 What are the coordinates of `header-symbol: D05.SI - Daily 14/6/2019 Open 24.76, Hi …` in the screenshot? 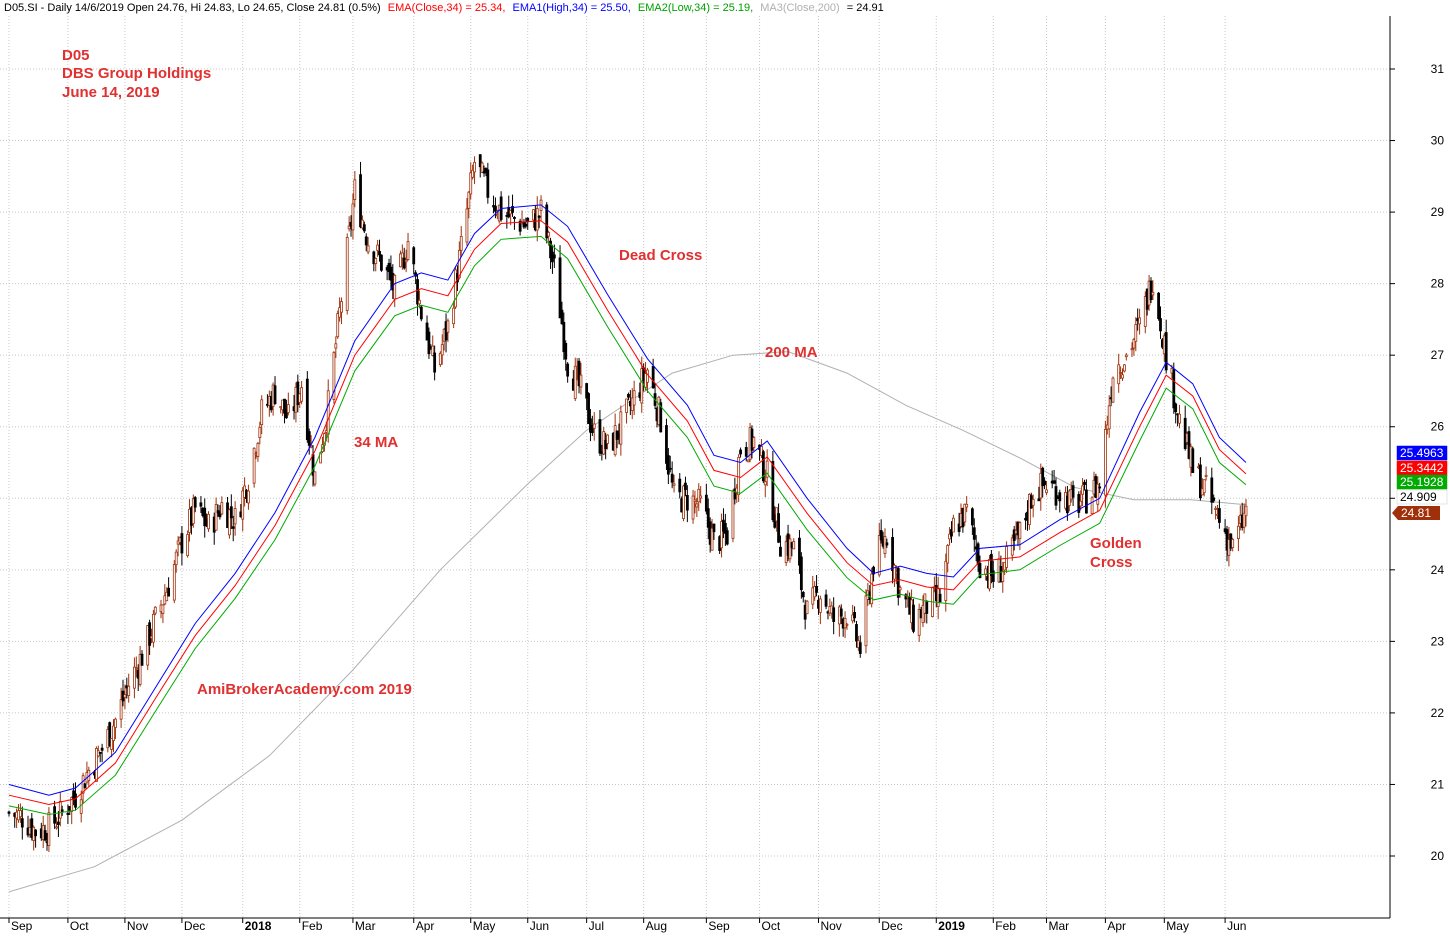 It's located at (192, 8).